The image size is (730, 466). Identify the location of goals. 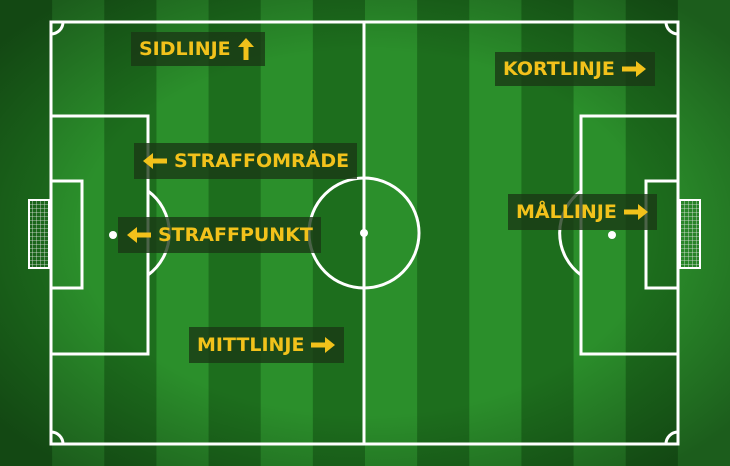
(364, 234).